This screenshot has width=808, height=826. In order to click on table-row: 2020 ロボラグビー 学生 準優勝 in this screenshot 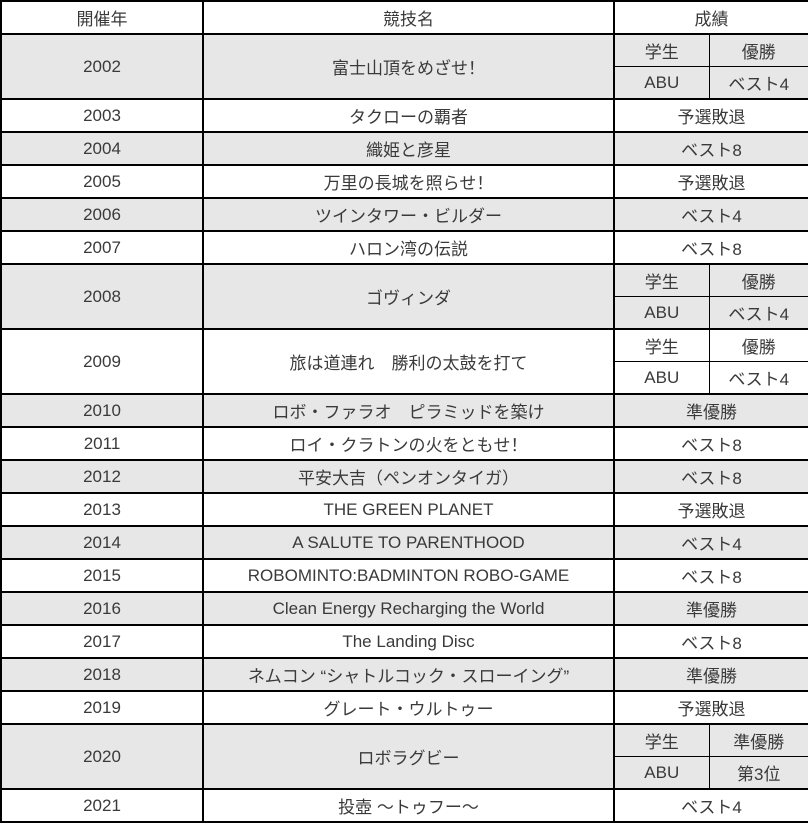, I will do `click(404, 756)`.